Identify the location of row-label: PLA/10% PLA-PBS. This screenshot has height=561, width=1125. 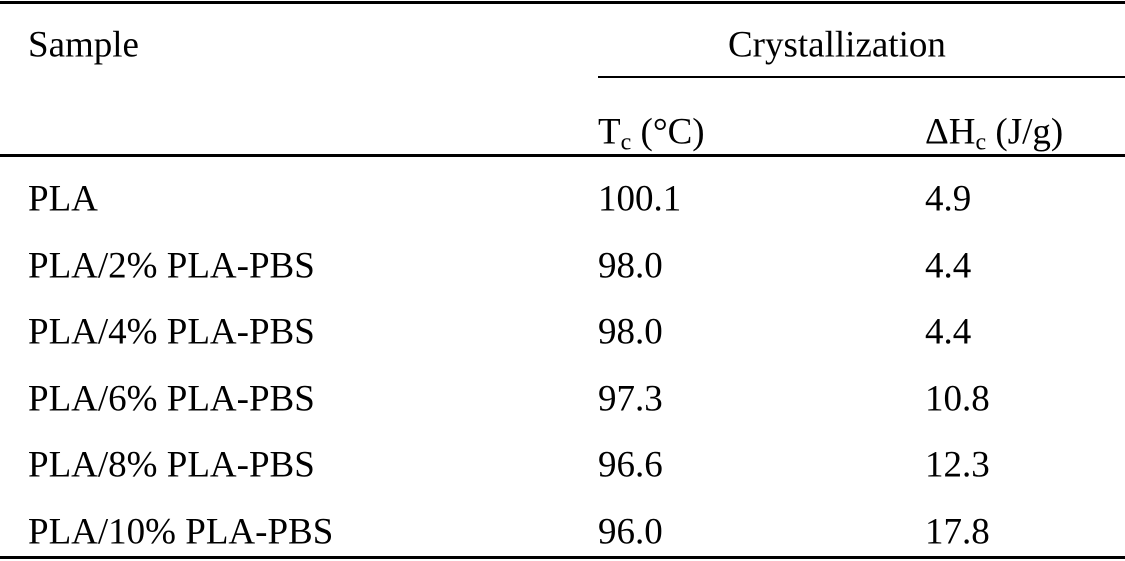
(181, 532).